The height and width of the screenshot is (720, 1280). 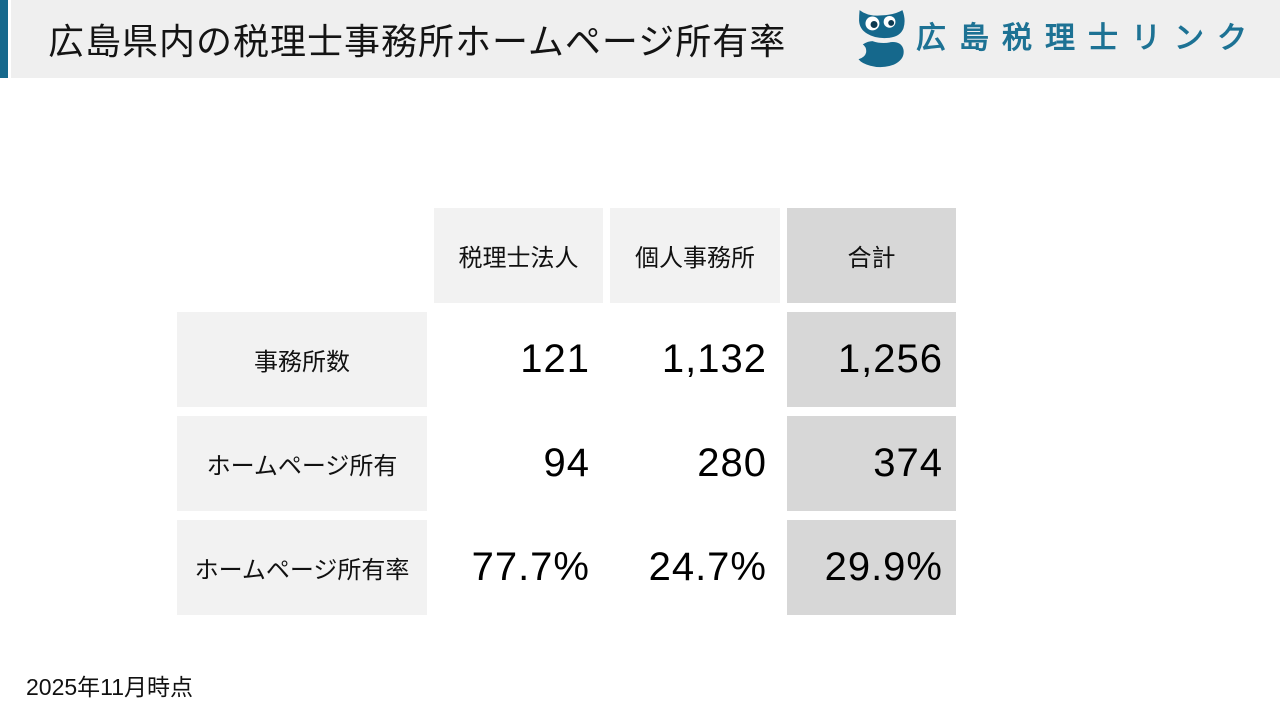 I want to click on cell-ownership-rate-kojin: 24.7%, so click(x=707, y=567).